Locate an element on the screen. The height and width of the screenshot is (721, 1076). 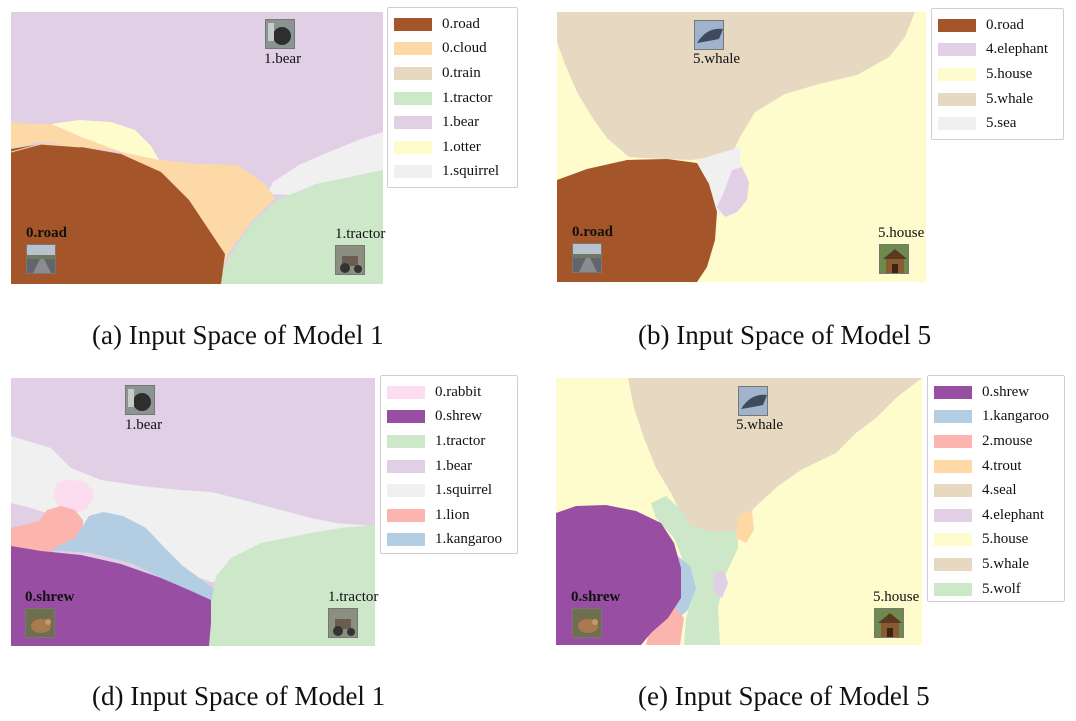
region-plot-b is located at coordinates (741, 147).